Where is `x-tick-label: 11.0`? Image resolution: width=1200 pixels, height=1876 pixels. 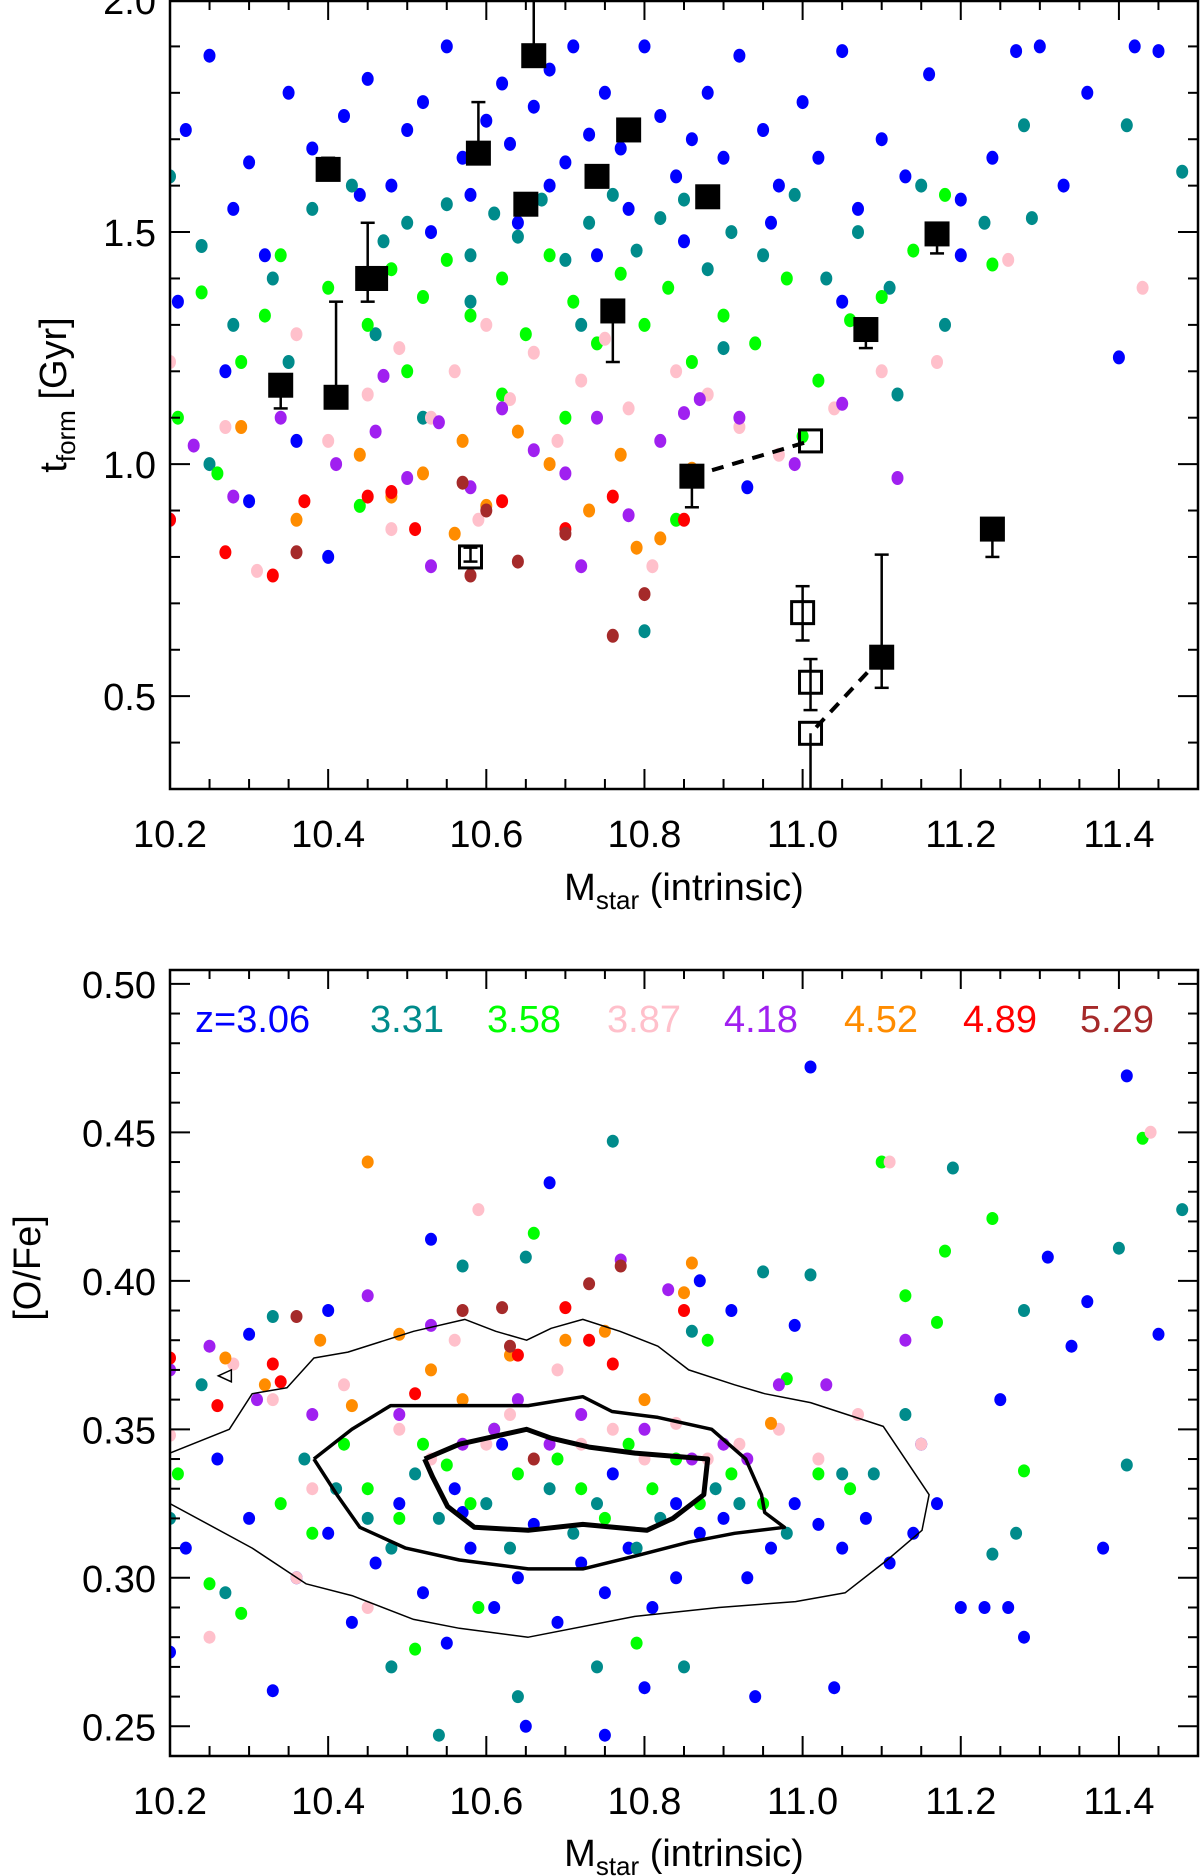
x-tick-label: 11.0 is located at coordinates (802, 1802).